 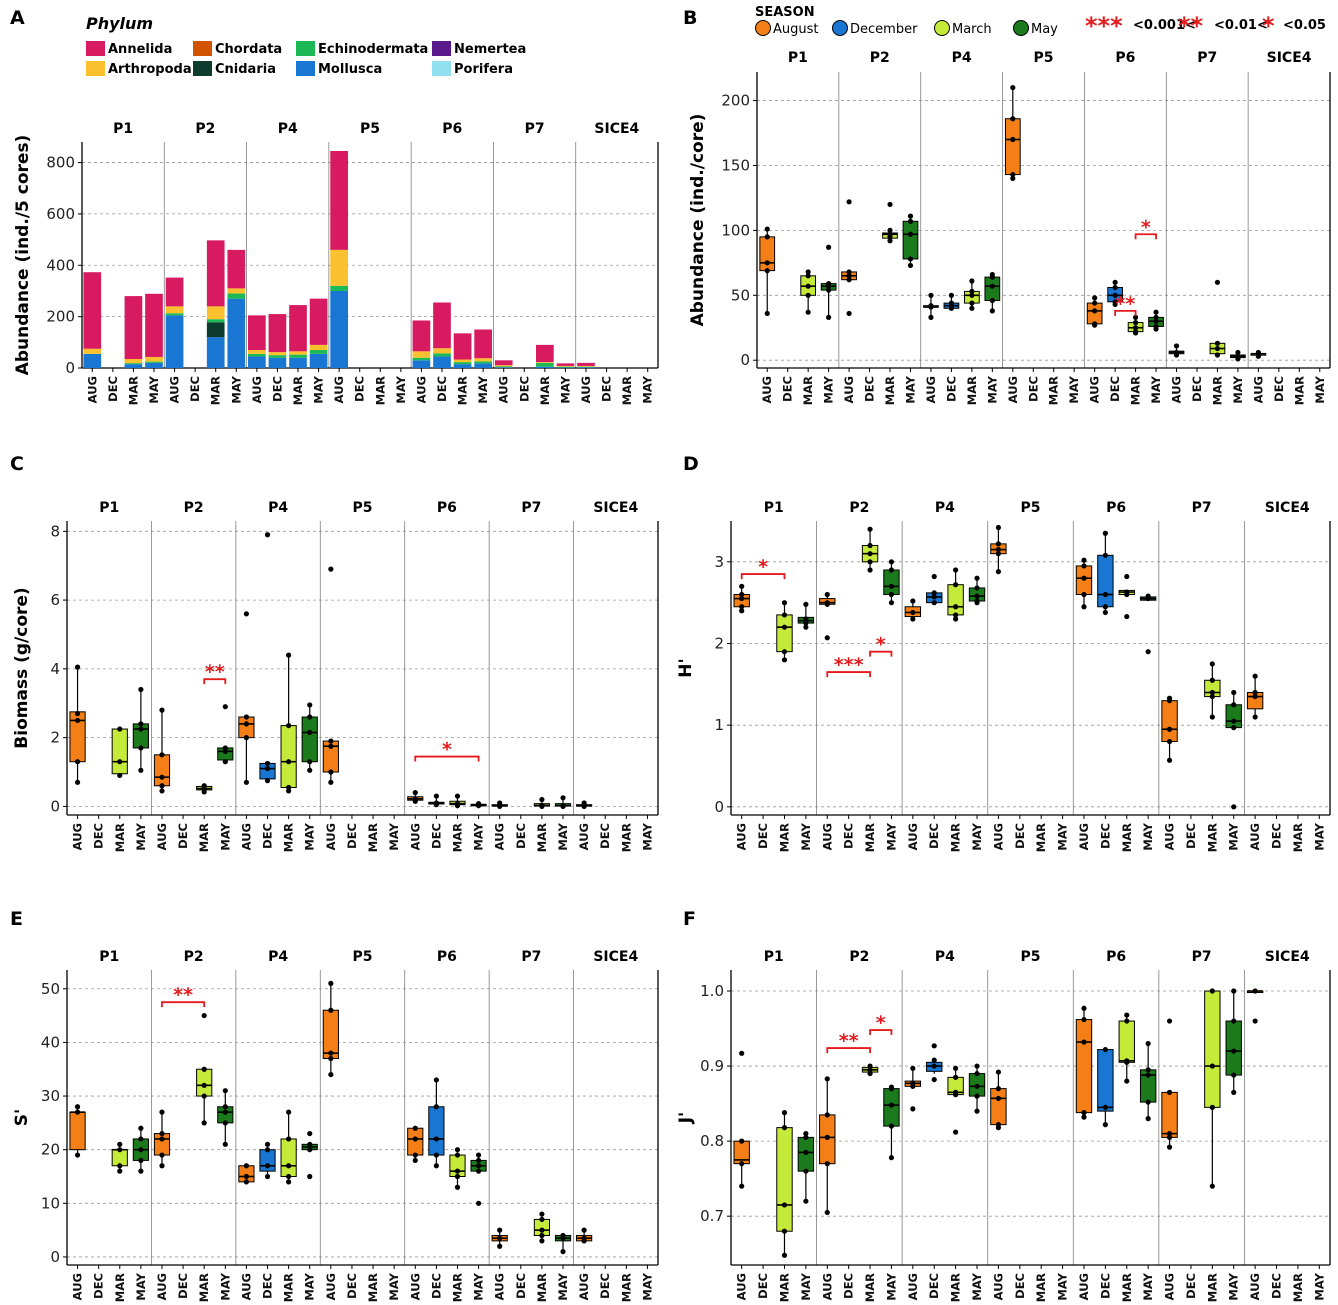 I want to click on facet-label-p6: P6, so click(x=447, y=957).